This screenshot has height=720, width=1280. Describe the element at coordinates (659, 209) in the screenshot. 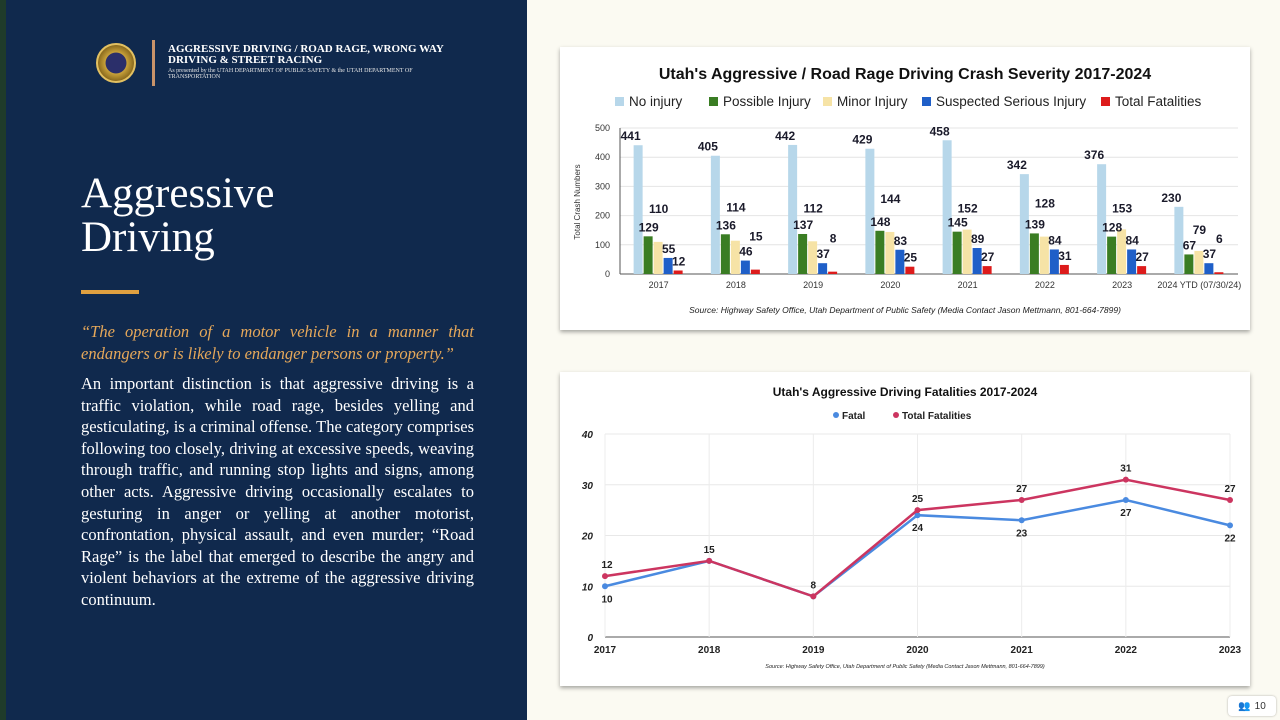

I see `data-label: 110` at that location.